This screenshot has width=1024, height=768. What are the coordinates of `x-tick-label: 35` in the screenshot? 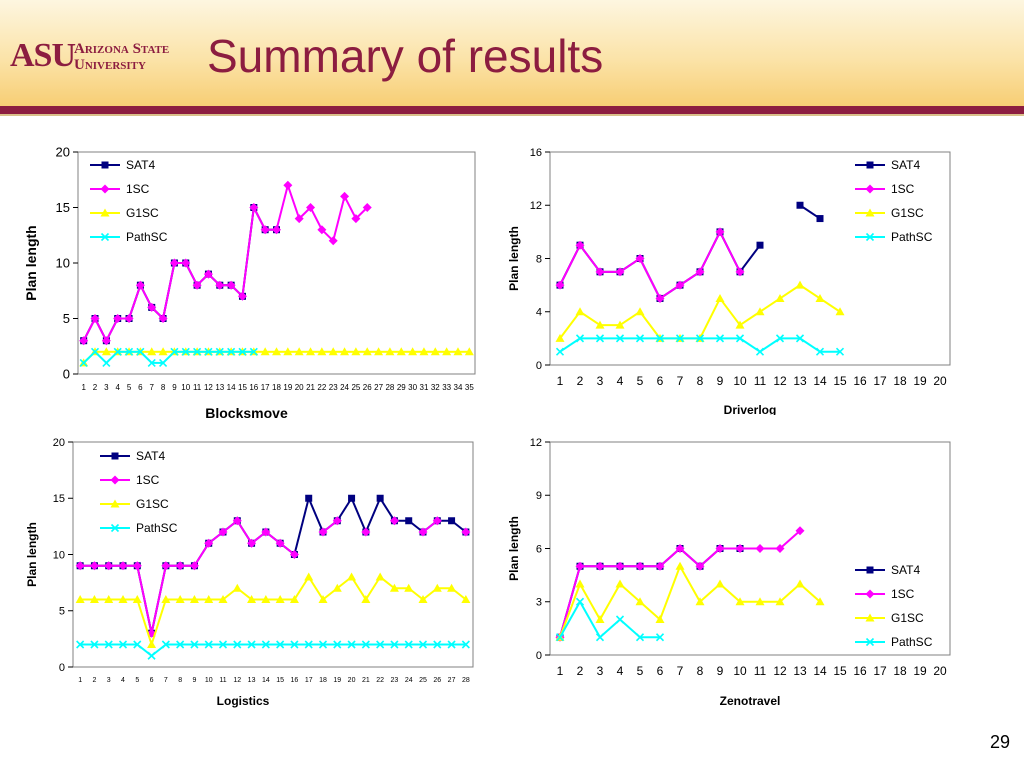 It's located at (469, 387).